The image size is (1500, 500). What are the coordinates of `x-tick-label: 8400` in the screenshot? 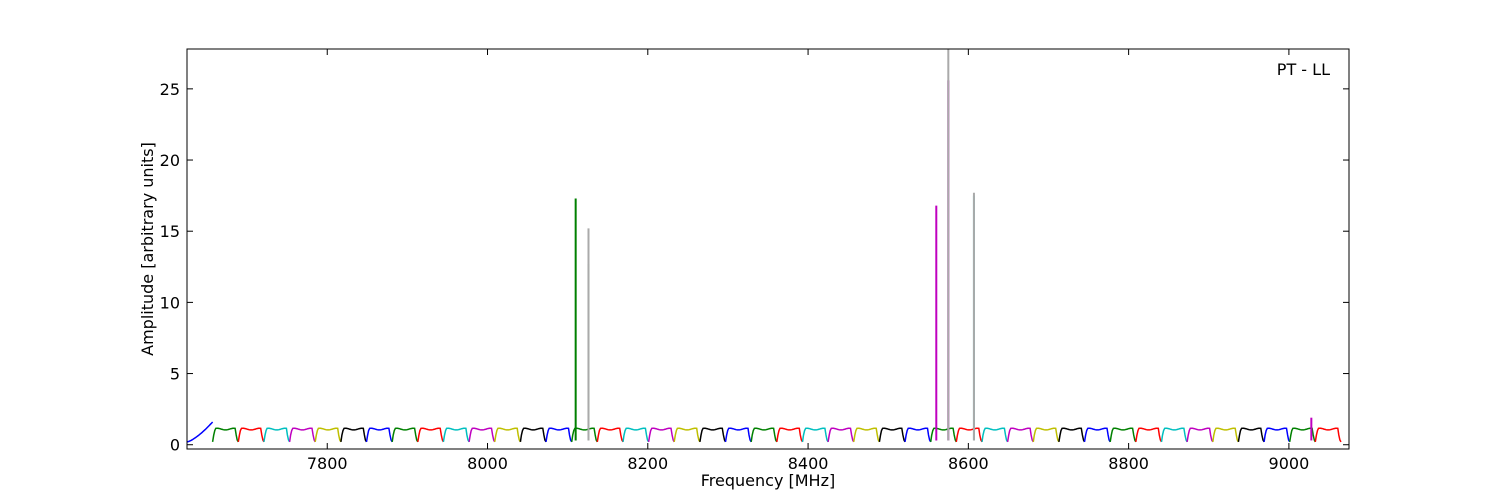 It's located at (808, 463).